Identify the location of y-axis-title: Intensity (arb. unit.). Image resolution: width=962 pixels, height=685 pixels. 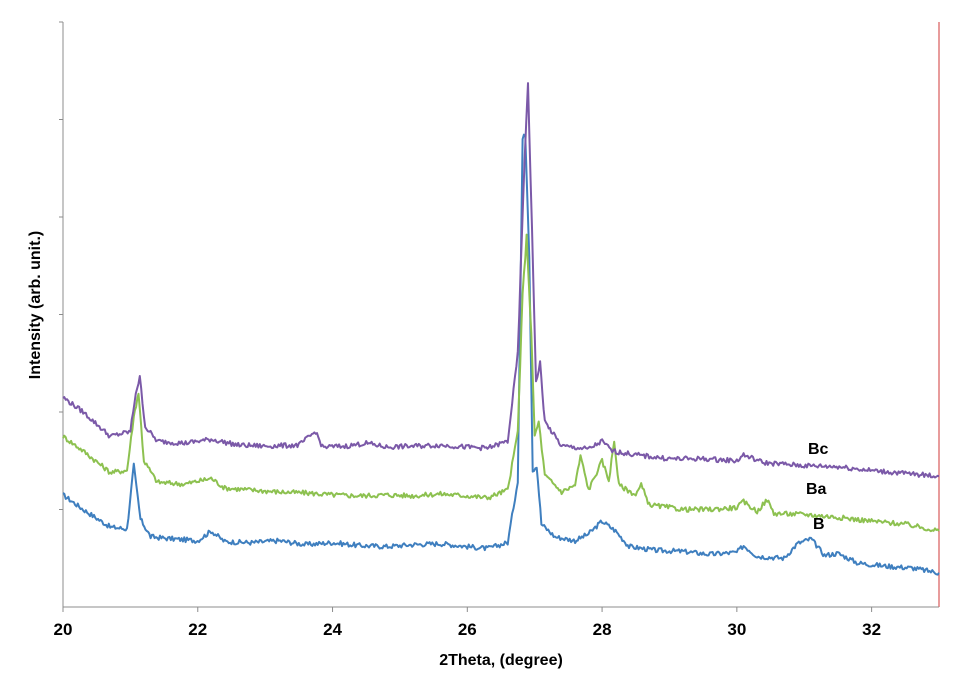
(35, 305).